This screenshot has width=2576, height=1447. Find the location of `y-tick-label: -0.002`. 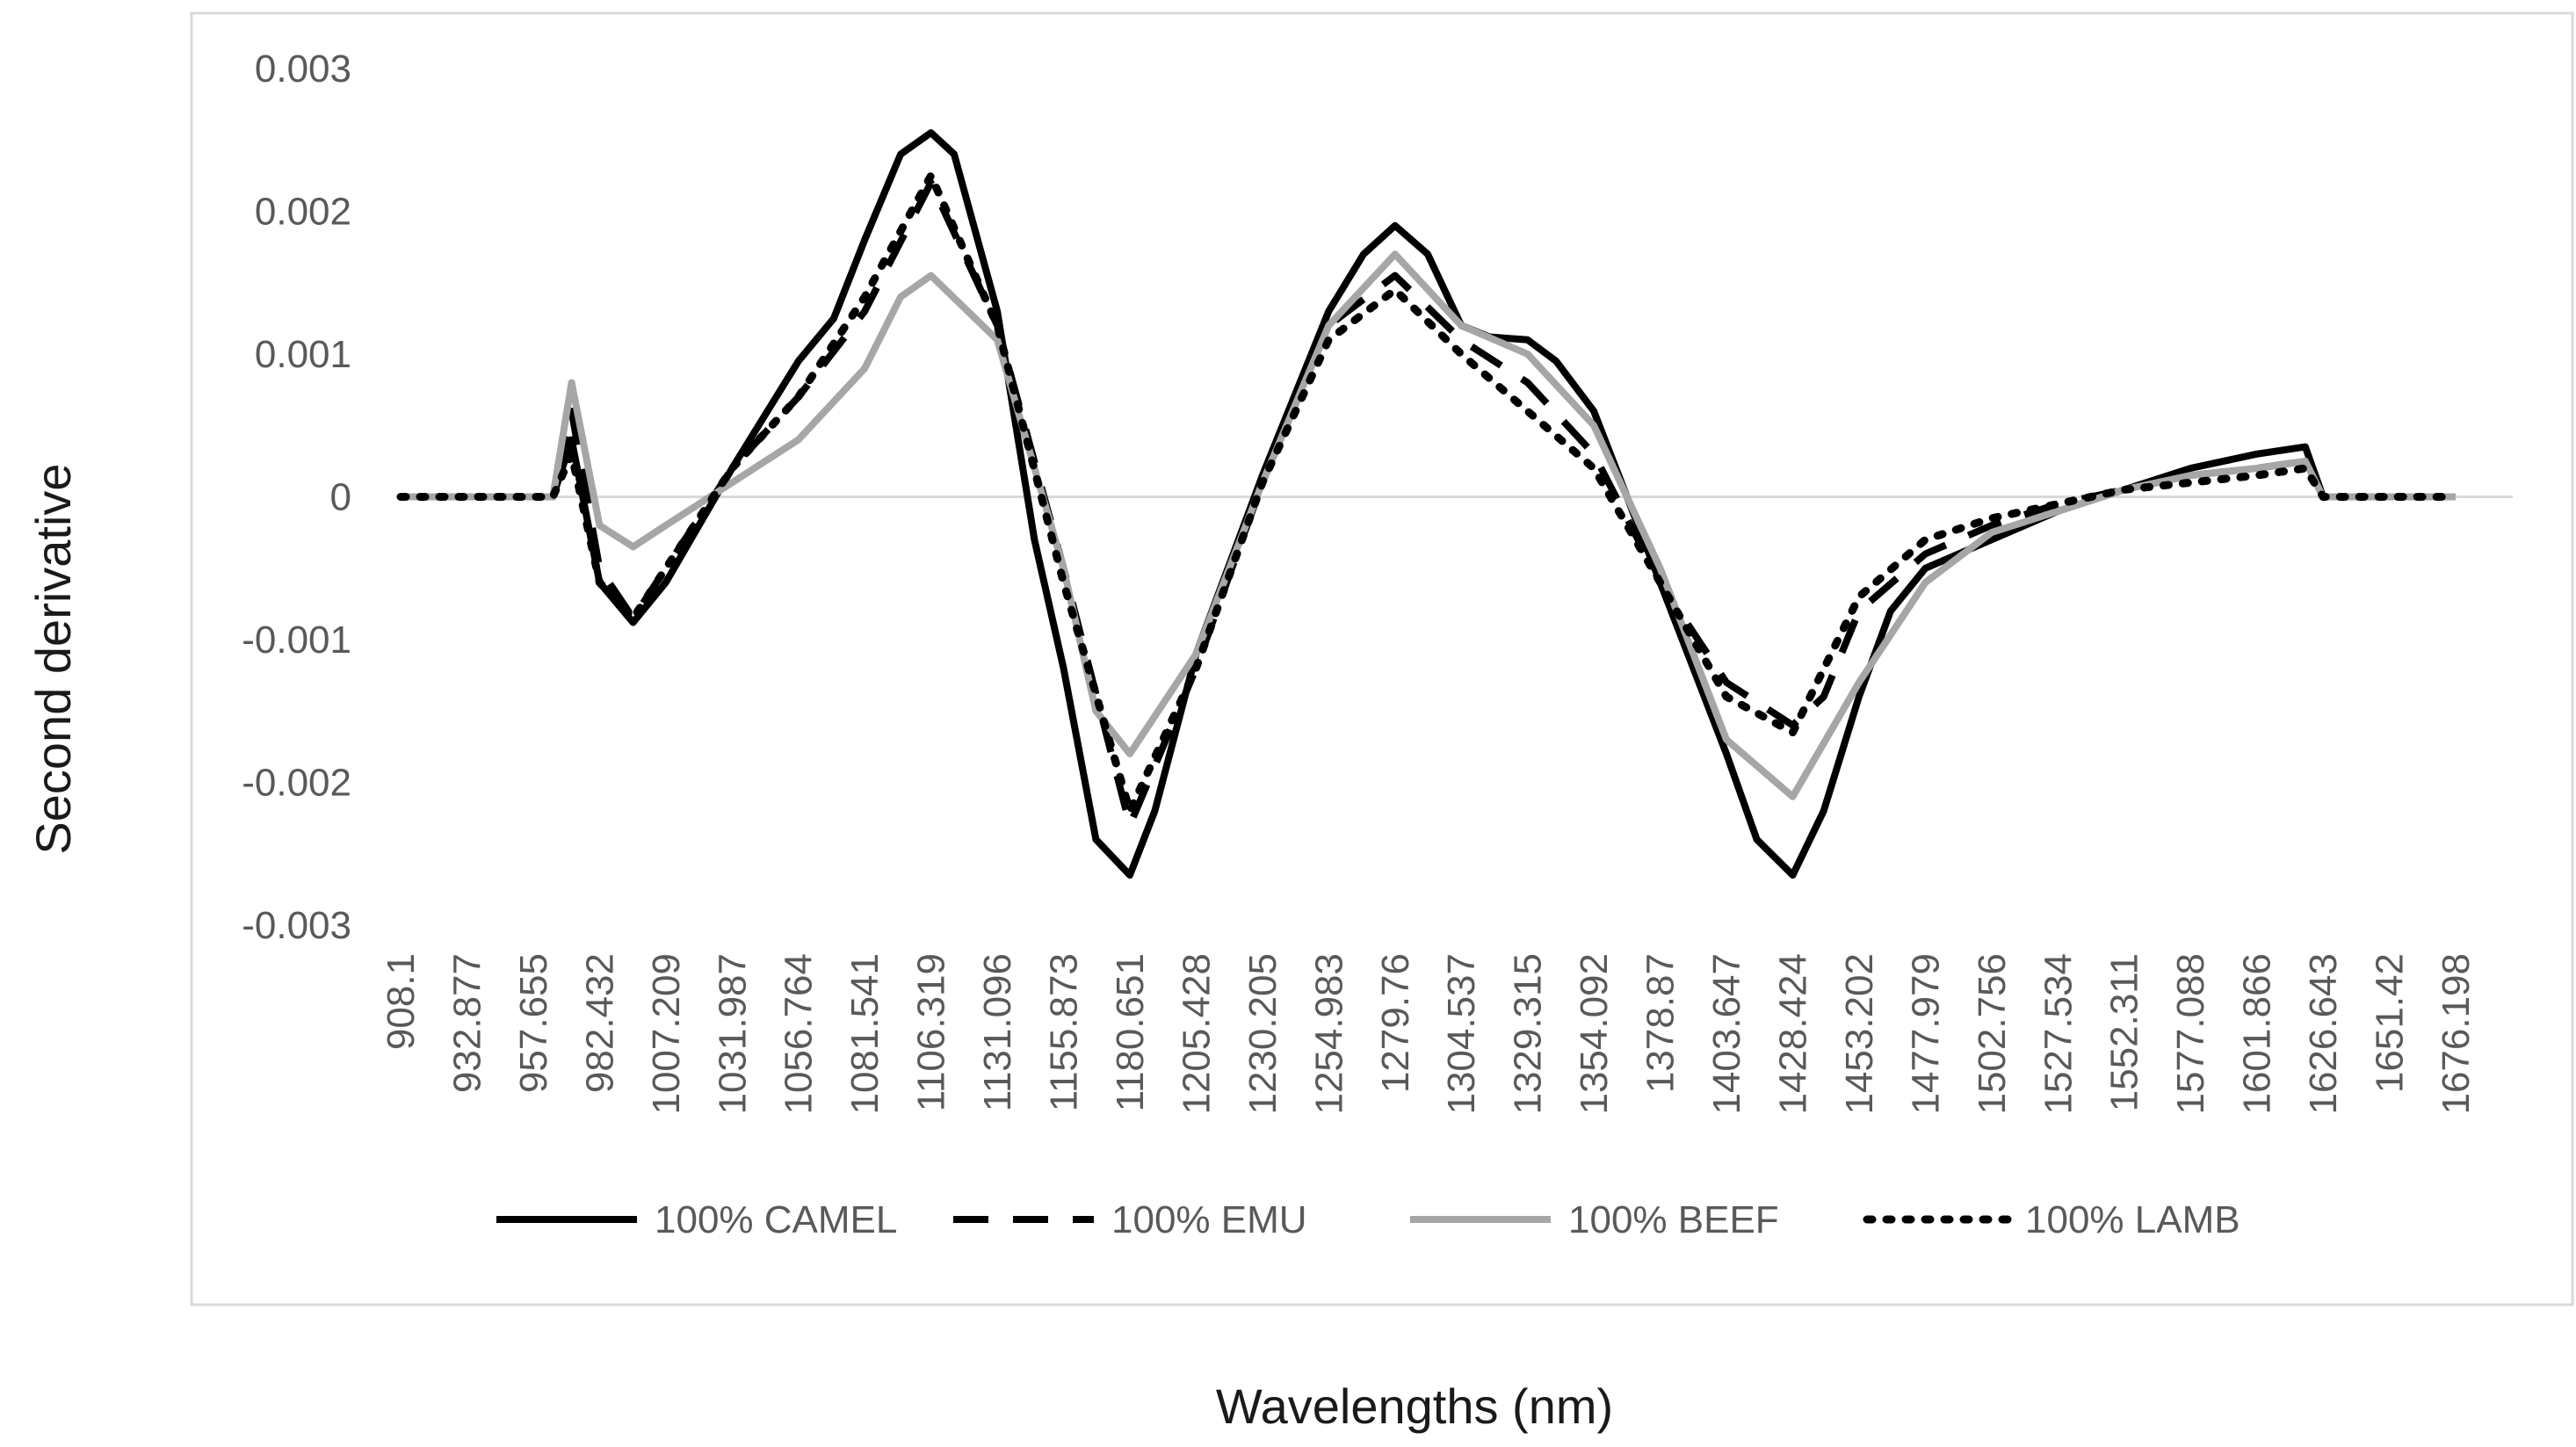

y-tick-label: -0.002 is located at coordinates (296, 783).